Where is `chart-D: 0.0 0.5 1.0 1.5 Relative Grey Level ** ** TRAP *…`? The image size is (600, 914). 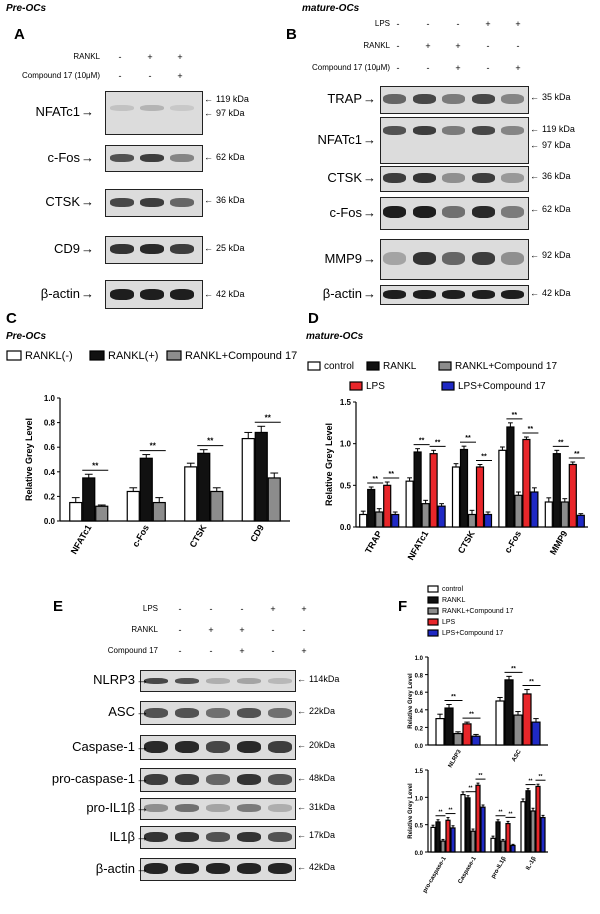
chart-D: 0.0 0.5 1.0 1.5 Relative Grey Level ** ** TRAP *… is located at coordinates (456, 480).